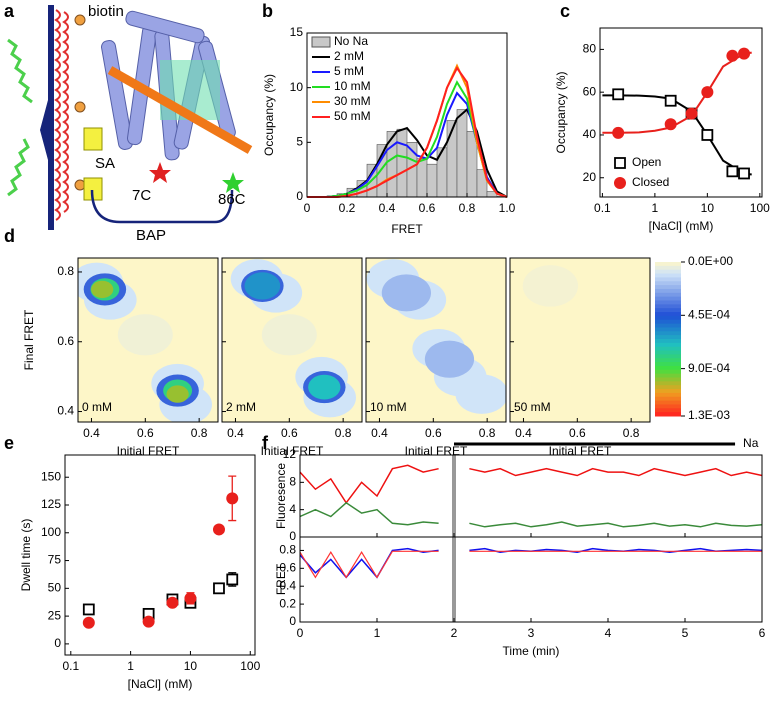 This screenshot has height=711, width=772. Describe the element at coordinates (162, 206) in the screenshot. I see `bap-linker` at that location.